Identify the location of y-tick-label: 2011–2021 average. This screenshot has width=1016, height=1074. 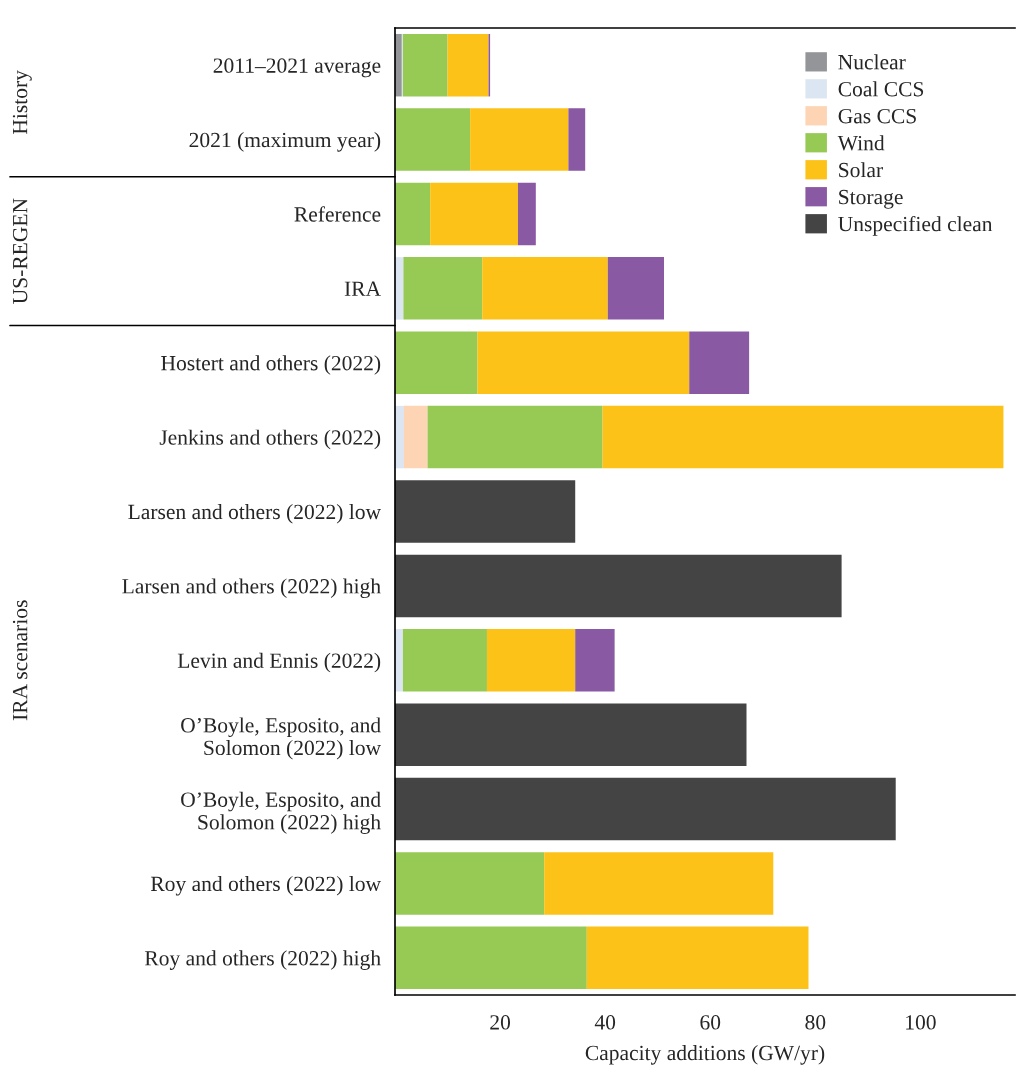
(297, 68).